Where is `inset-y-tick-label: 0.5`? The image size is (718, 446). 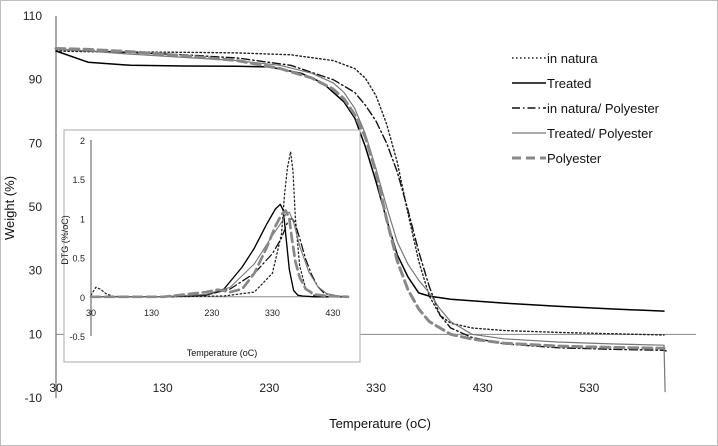 inset-y-tick-label: 0.5 is located at coordinates (78, 259).